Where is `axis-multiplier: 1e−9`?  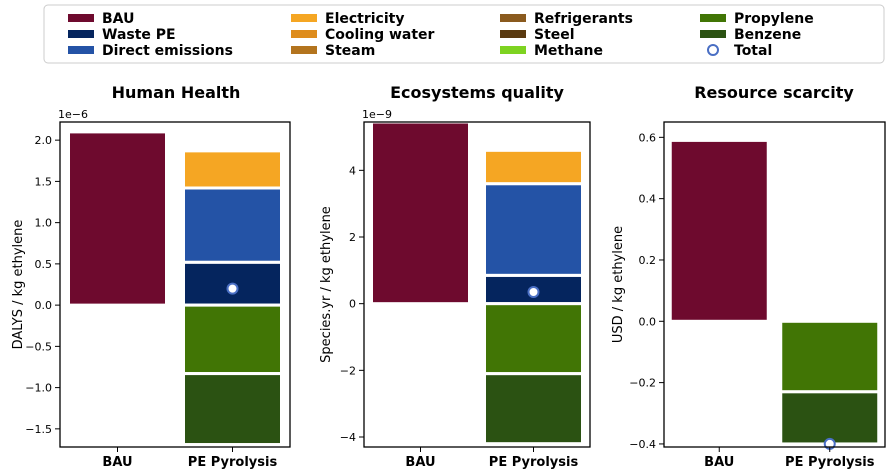 axis-multiplier: 1e−9 is located at coordinates (377, 114).